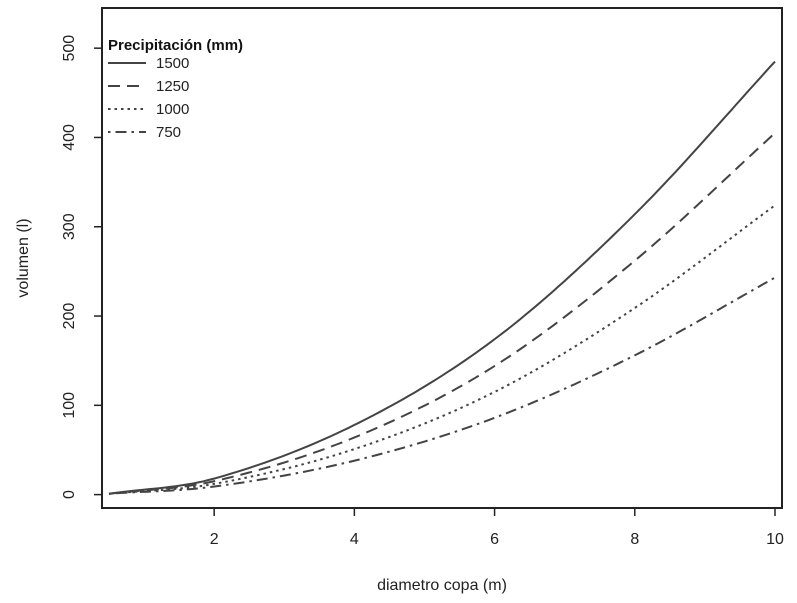 Image resolution: width=797 pixels, height=603 pixels. What do you see at coordinates (214, 539) in the screenshot?
I see `x-tick-label: 2` at bounding box center [214, 539].